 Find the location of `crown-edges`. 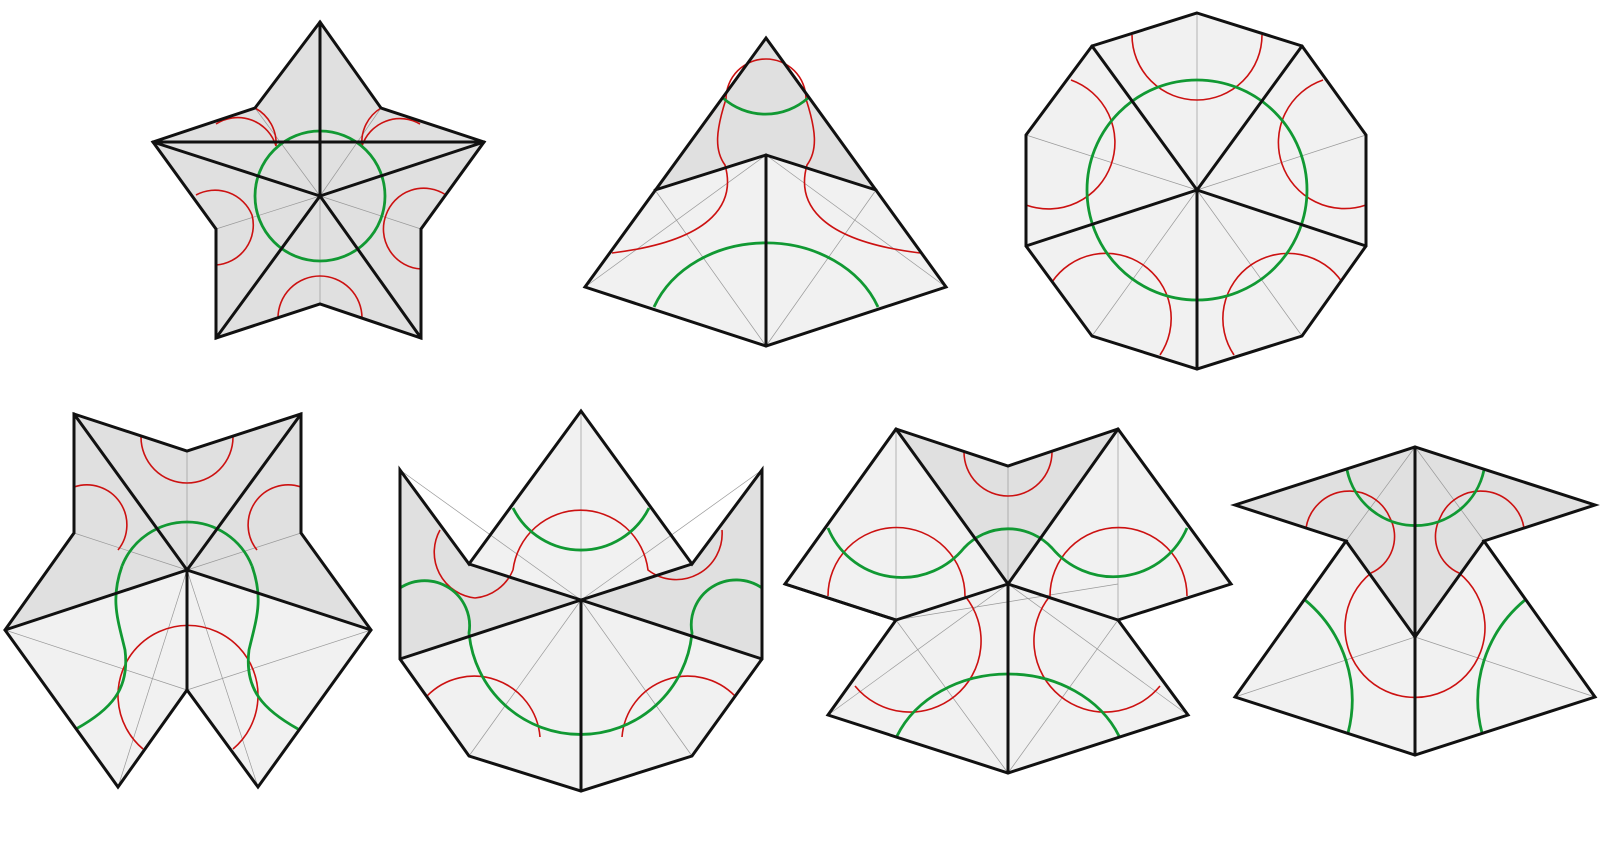

crown-edges is located at coordinates (581, 600).